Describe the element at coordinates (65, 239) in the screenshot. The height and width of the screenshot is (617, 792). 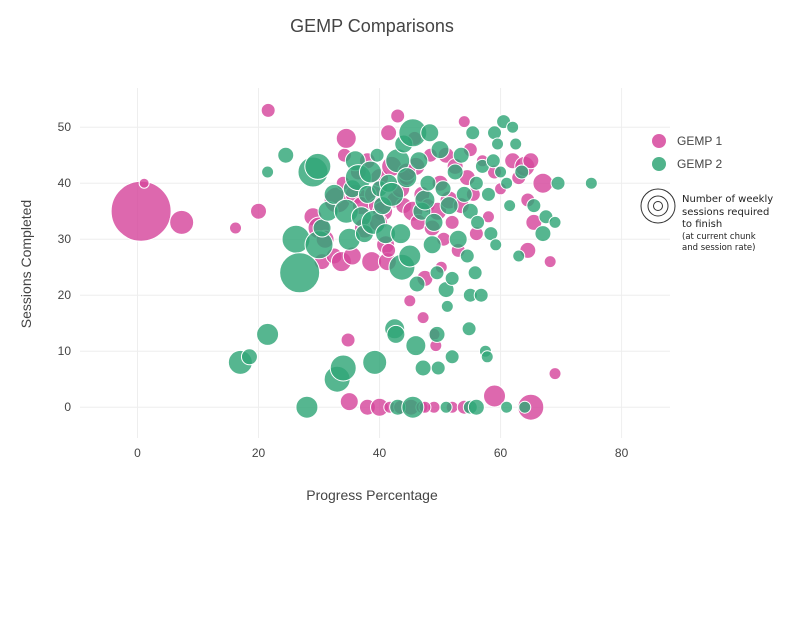
I see `y-tick-label: 30` at that location.